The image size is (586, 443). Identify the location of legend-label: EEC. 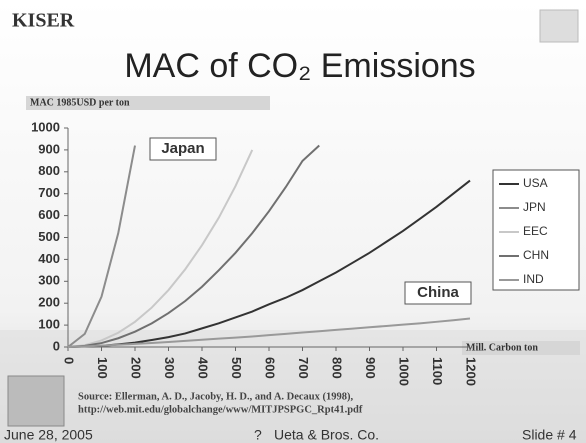
(535, 231).